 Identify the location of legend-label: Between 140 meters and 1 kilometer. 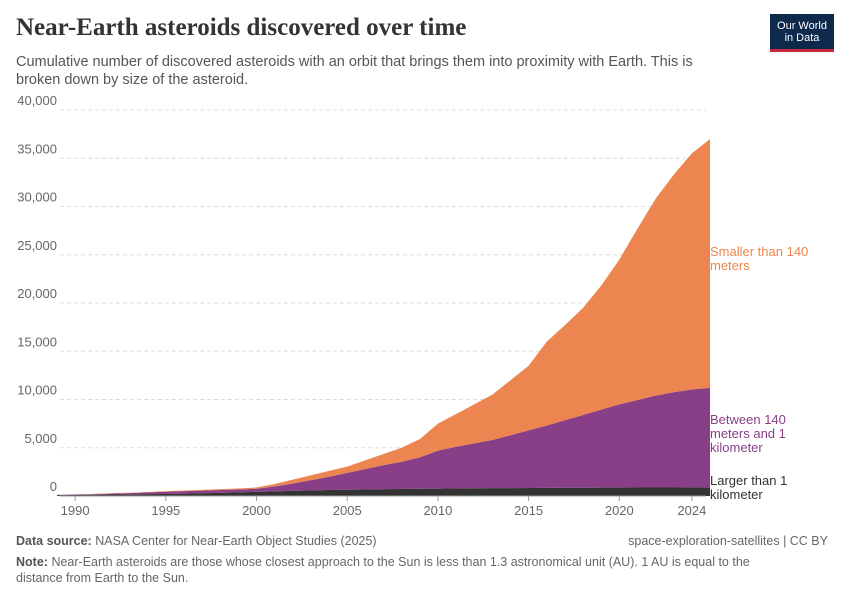
(748, 433).